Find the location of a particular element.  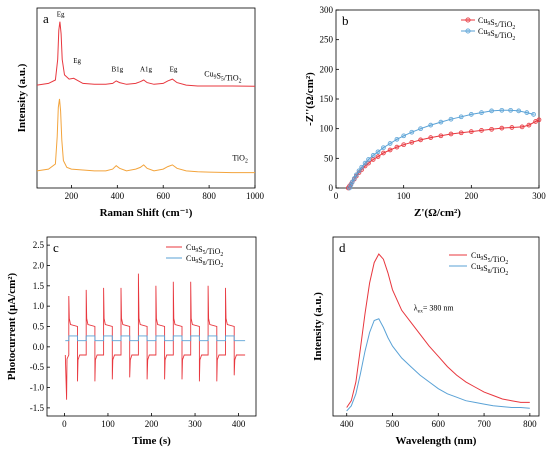

panel-label-b: b is located at coordinates (345, 20).